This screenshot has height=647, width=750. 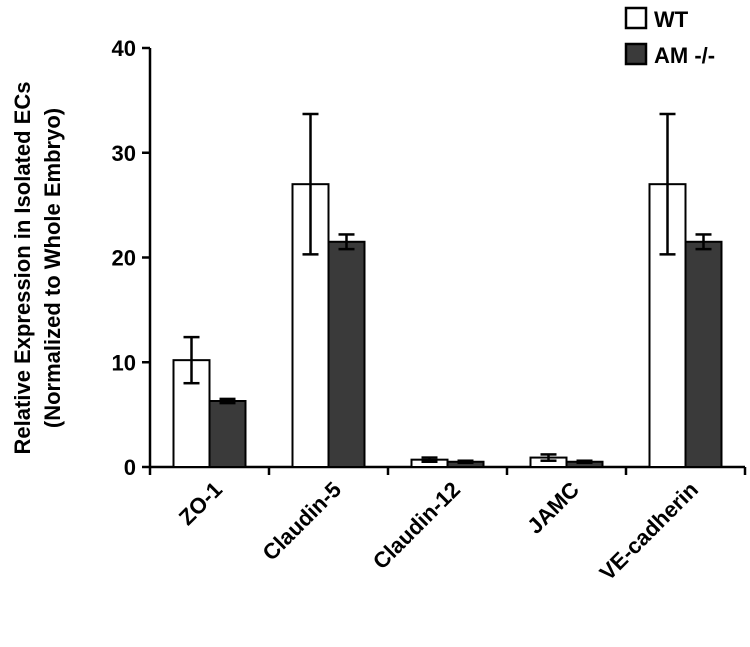 I want to click on legend-label: WT, so click(x=671, y=19).